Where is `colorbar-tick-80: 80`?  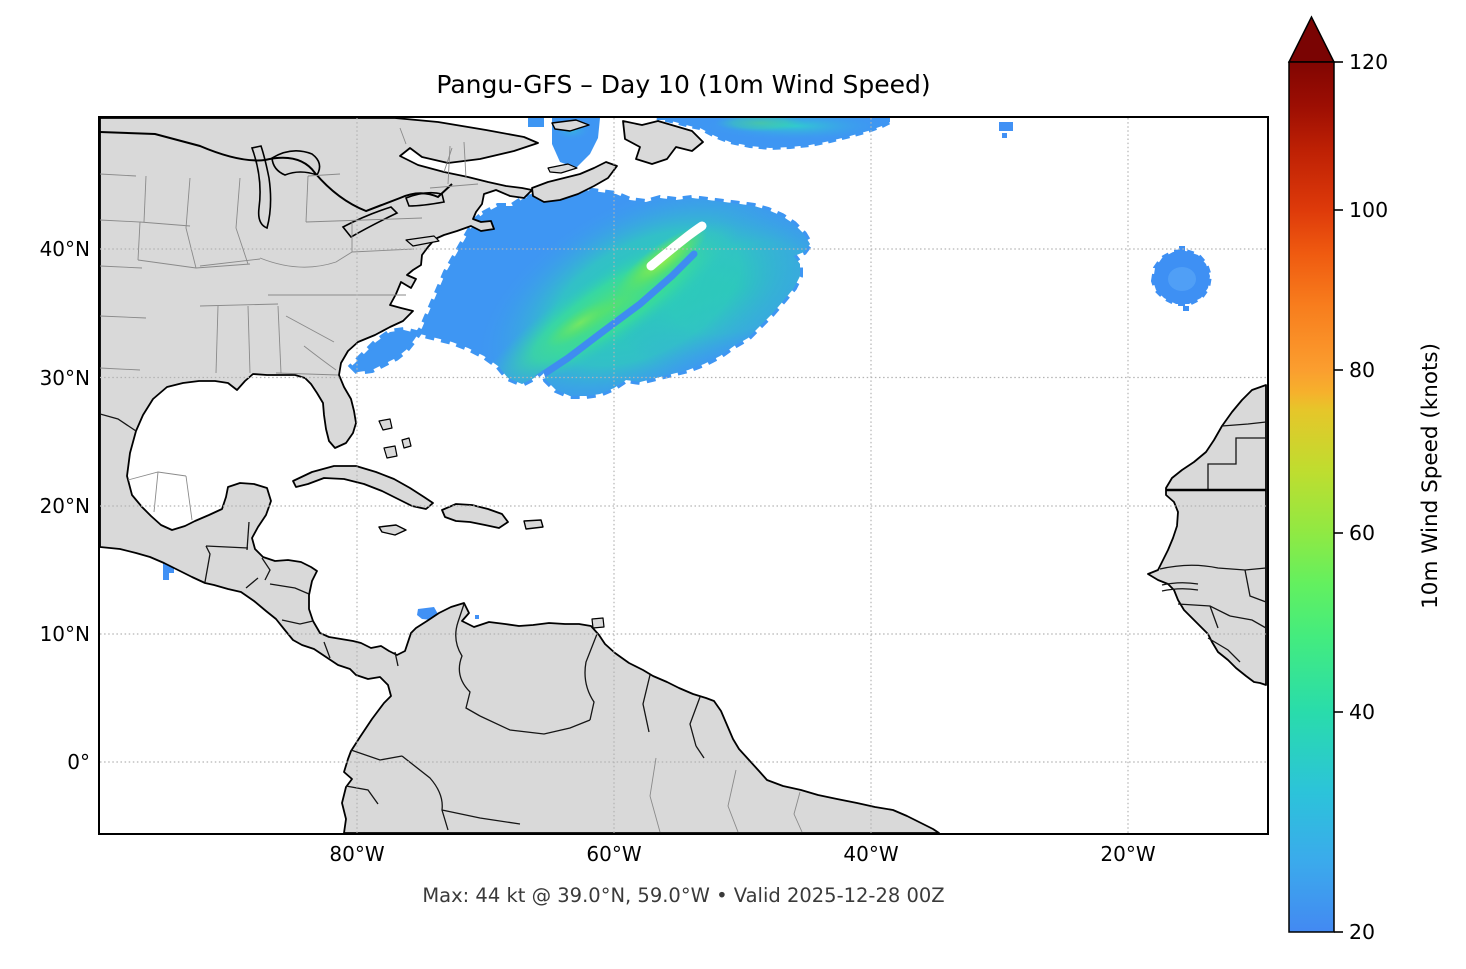
colorbar-tick-80: 80 is located at coordinates (1362, 370).